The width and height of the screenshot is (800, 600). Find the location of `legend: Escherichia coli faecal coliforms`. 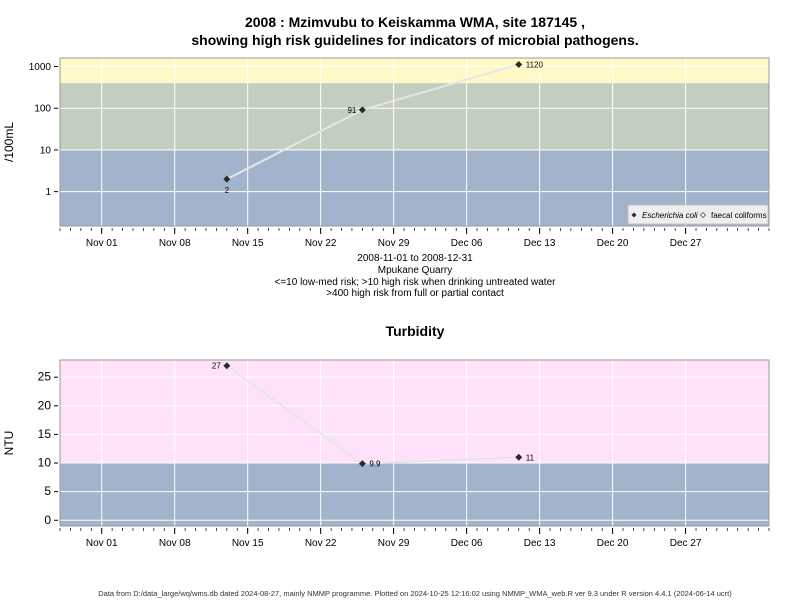

legend: Escherichia coli faecal coliforms is located at coordinates (698, 214).